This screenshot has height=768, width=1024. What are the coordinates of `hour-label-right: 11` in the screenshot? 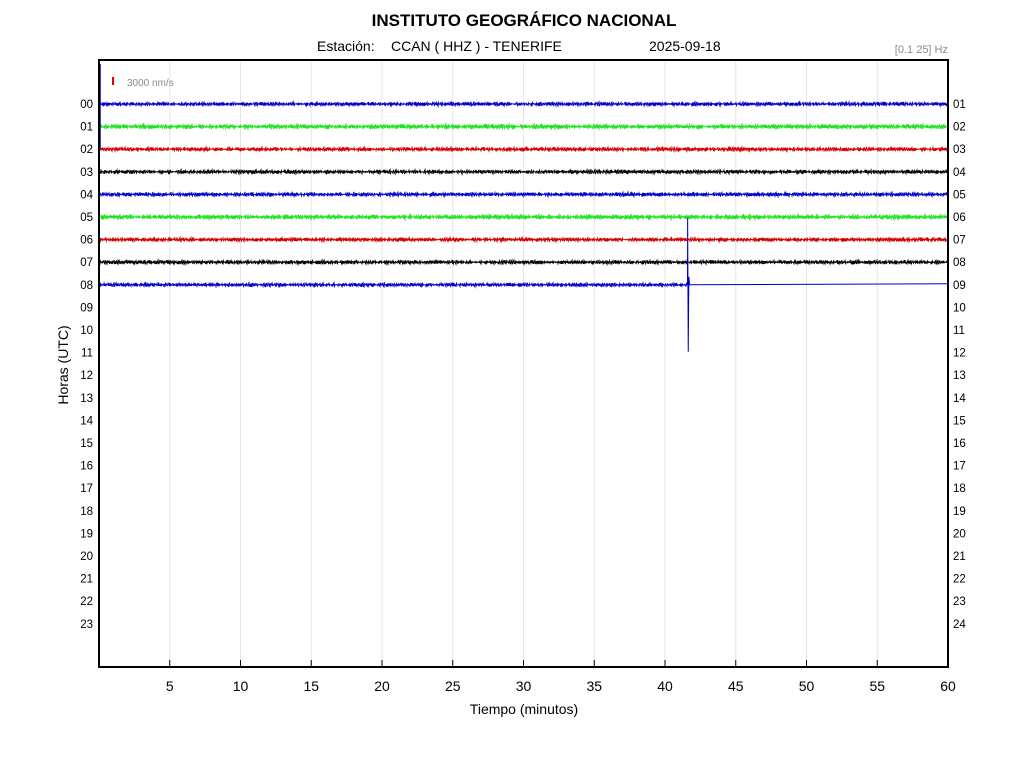 It's located at (959, 331).